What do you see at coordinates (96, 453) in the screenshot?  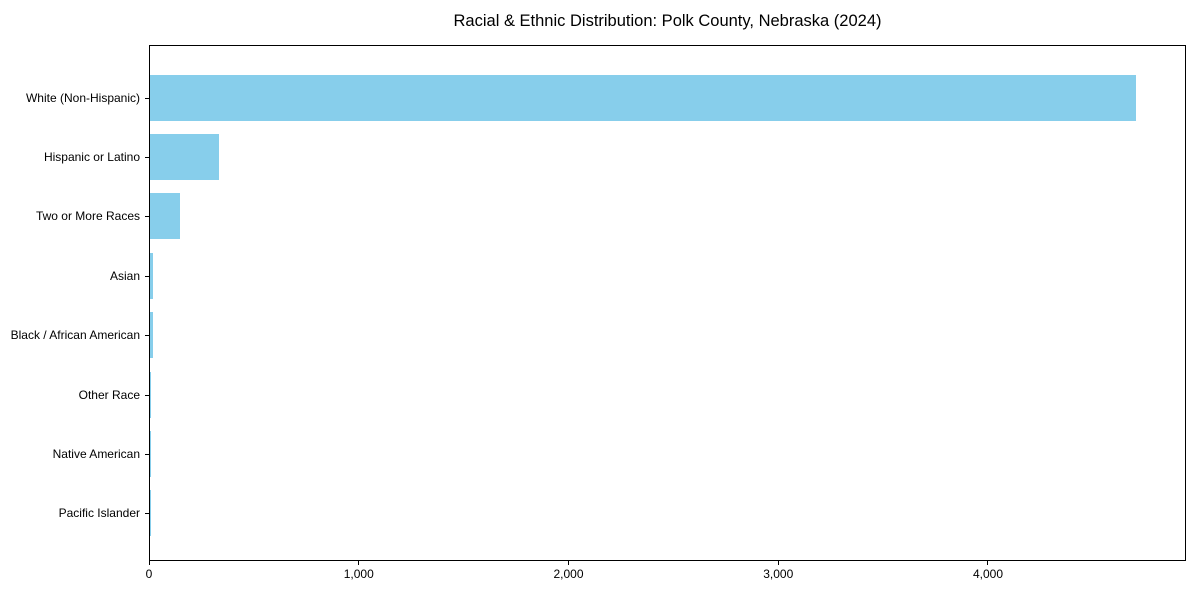 I see `y-axis-label: Native American` at bounding box center [96, 453].